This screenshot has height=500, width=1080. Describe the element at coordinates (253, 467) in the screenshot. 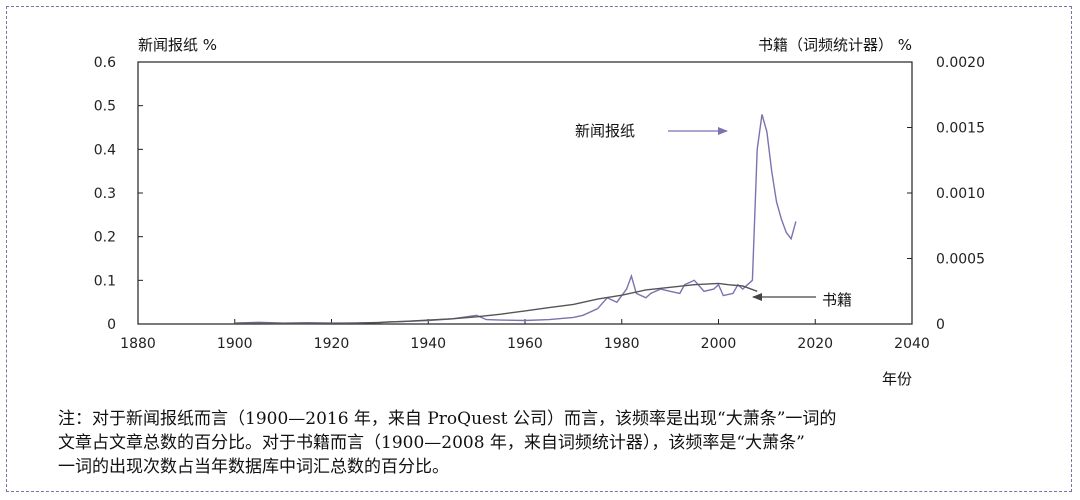

I see `footnote-line-3: 一词的出现次数占当年数据库中词汇总数的百分比。` at that location.